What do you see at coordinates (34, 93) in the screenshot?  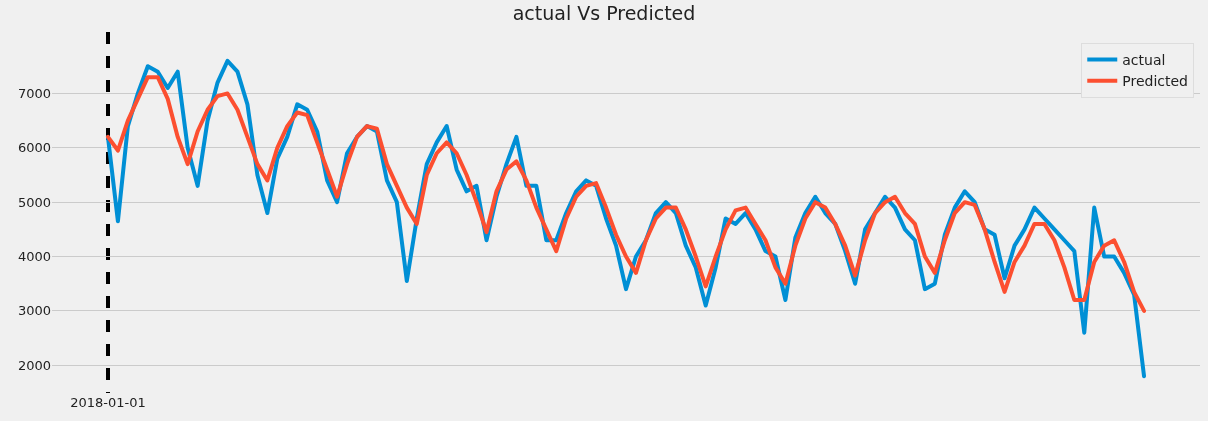 I see `y-tick-label: 7000` at bounding box center [34, 93].